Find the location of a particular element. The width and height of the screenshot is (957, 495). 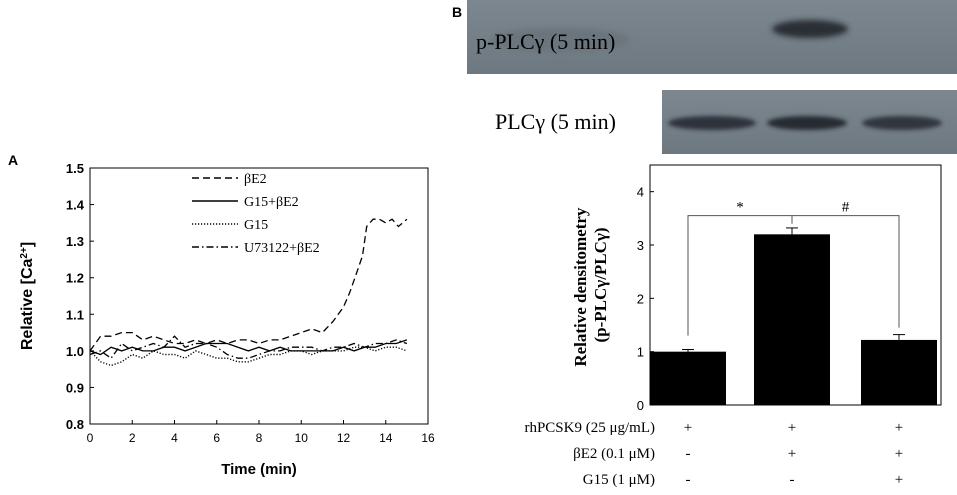

chart-a-legend-label: G15+βE2 is located at coordinates (271, 202).